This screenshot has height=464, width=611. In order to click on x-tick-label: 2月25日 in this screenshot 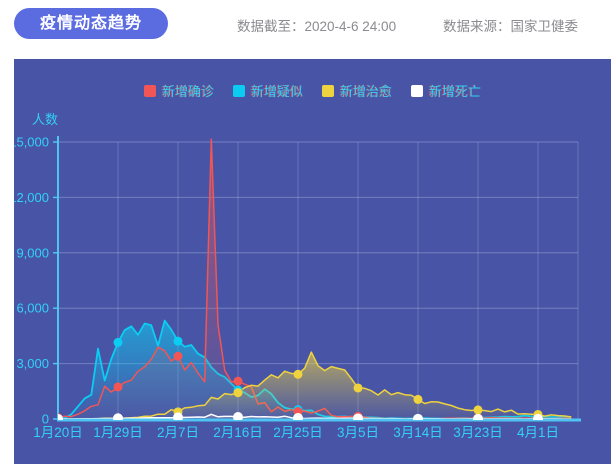, I will do `click(298, 432)`.